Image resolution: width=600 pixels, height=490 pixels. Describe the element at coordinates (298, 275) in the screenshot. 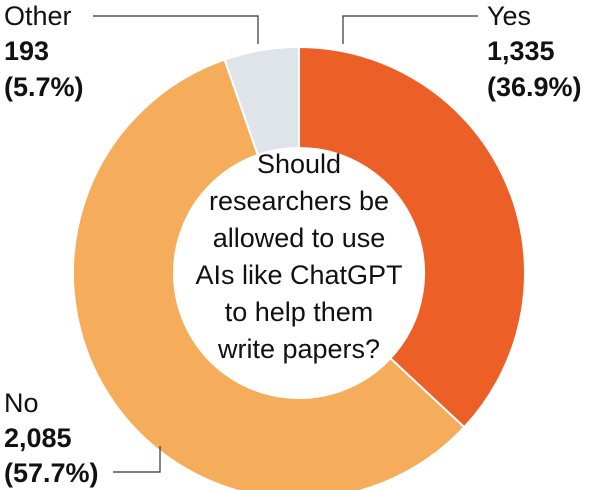

I see `center-question-line-4: AIs like ChatGPT` at that location.